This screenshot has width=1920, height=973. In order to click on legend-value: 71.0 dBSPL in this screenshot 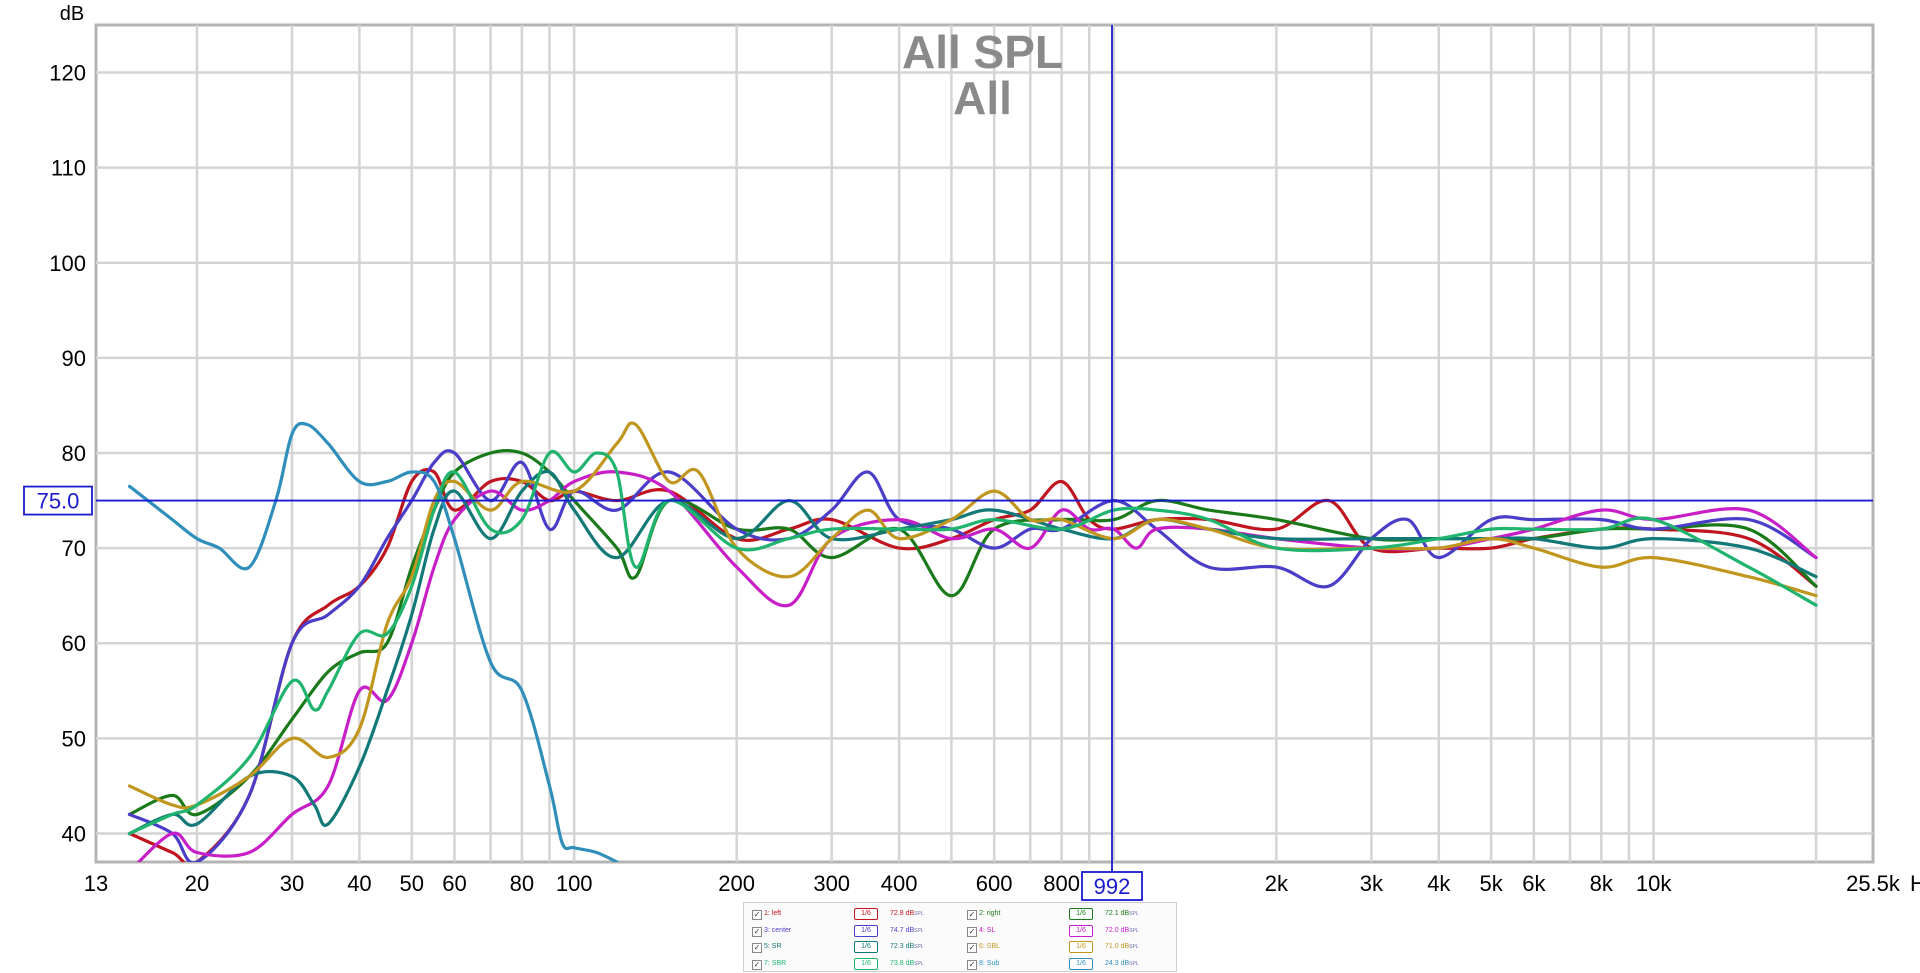, I will do `click(1122, 946)`.